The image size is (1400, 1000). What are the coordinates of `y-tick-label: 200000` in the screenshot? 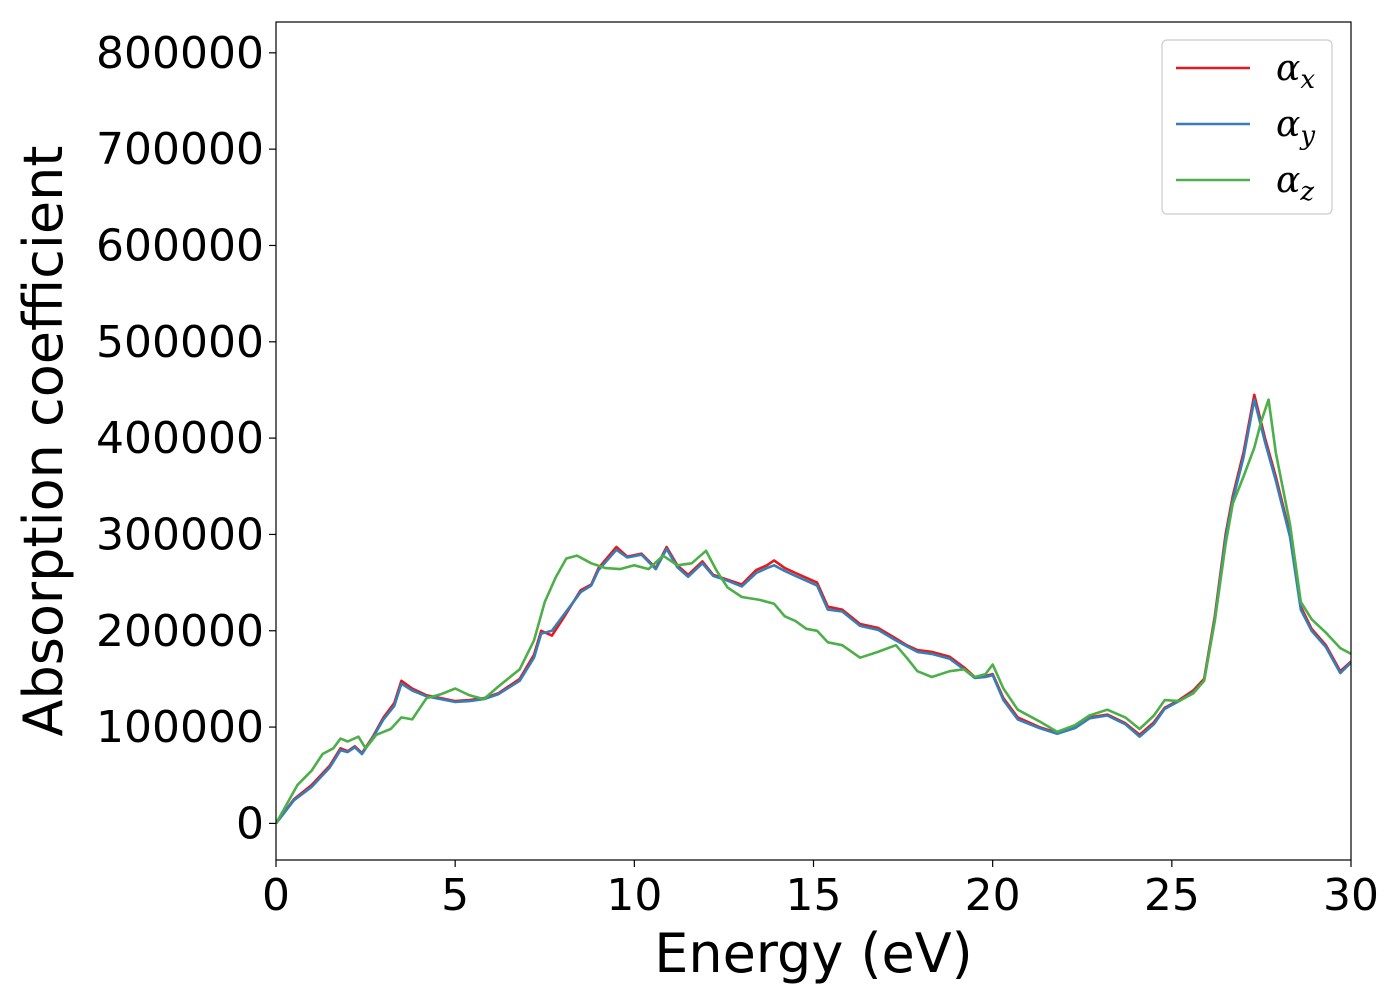 It's located at (180, 631).